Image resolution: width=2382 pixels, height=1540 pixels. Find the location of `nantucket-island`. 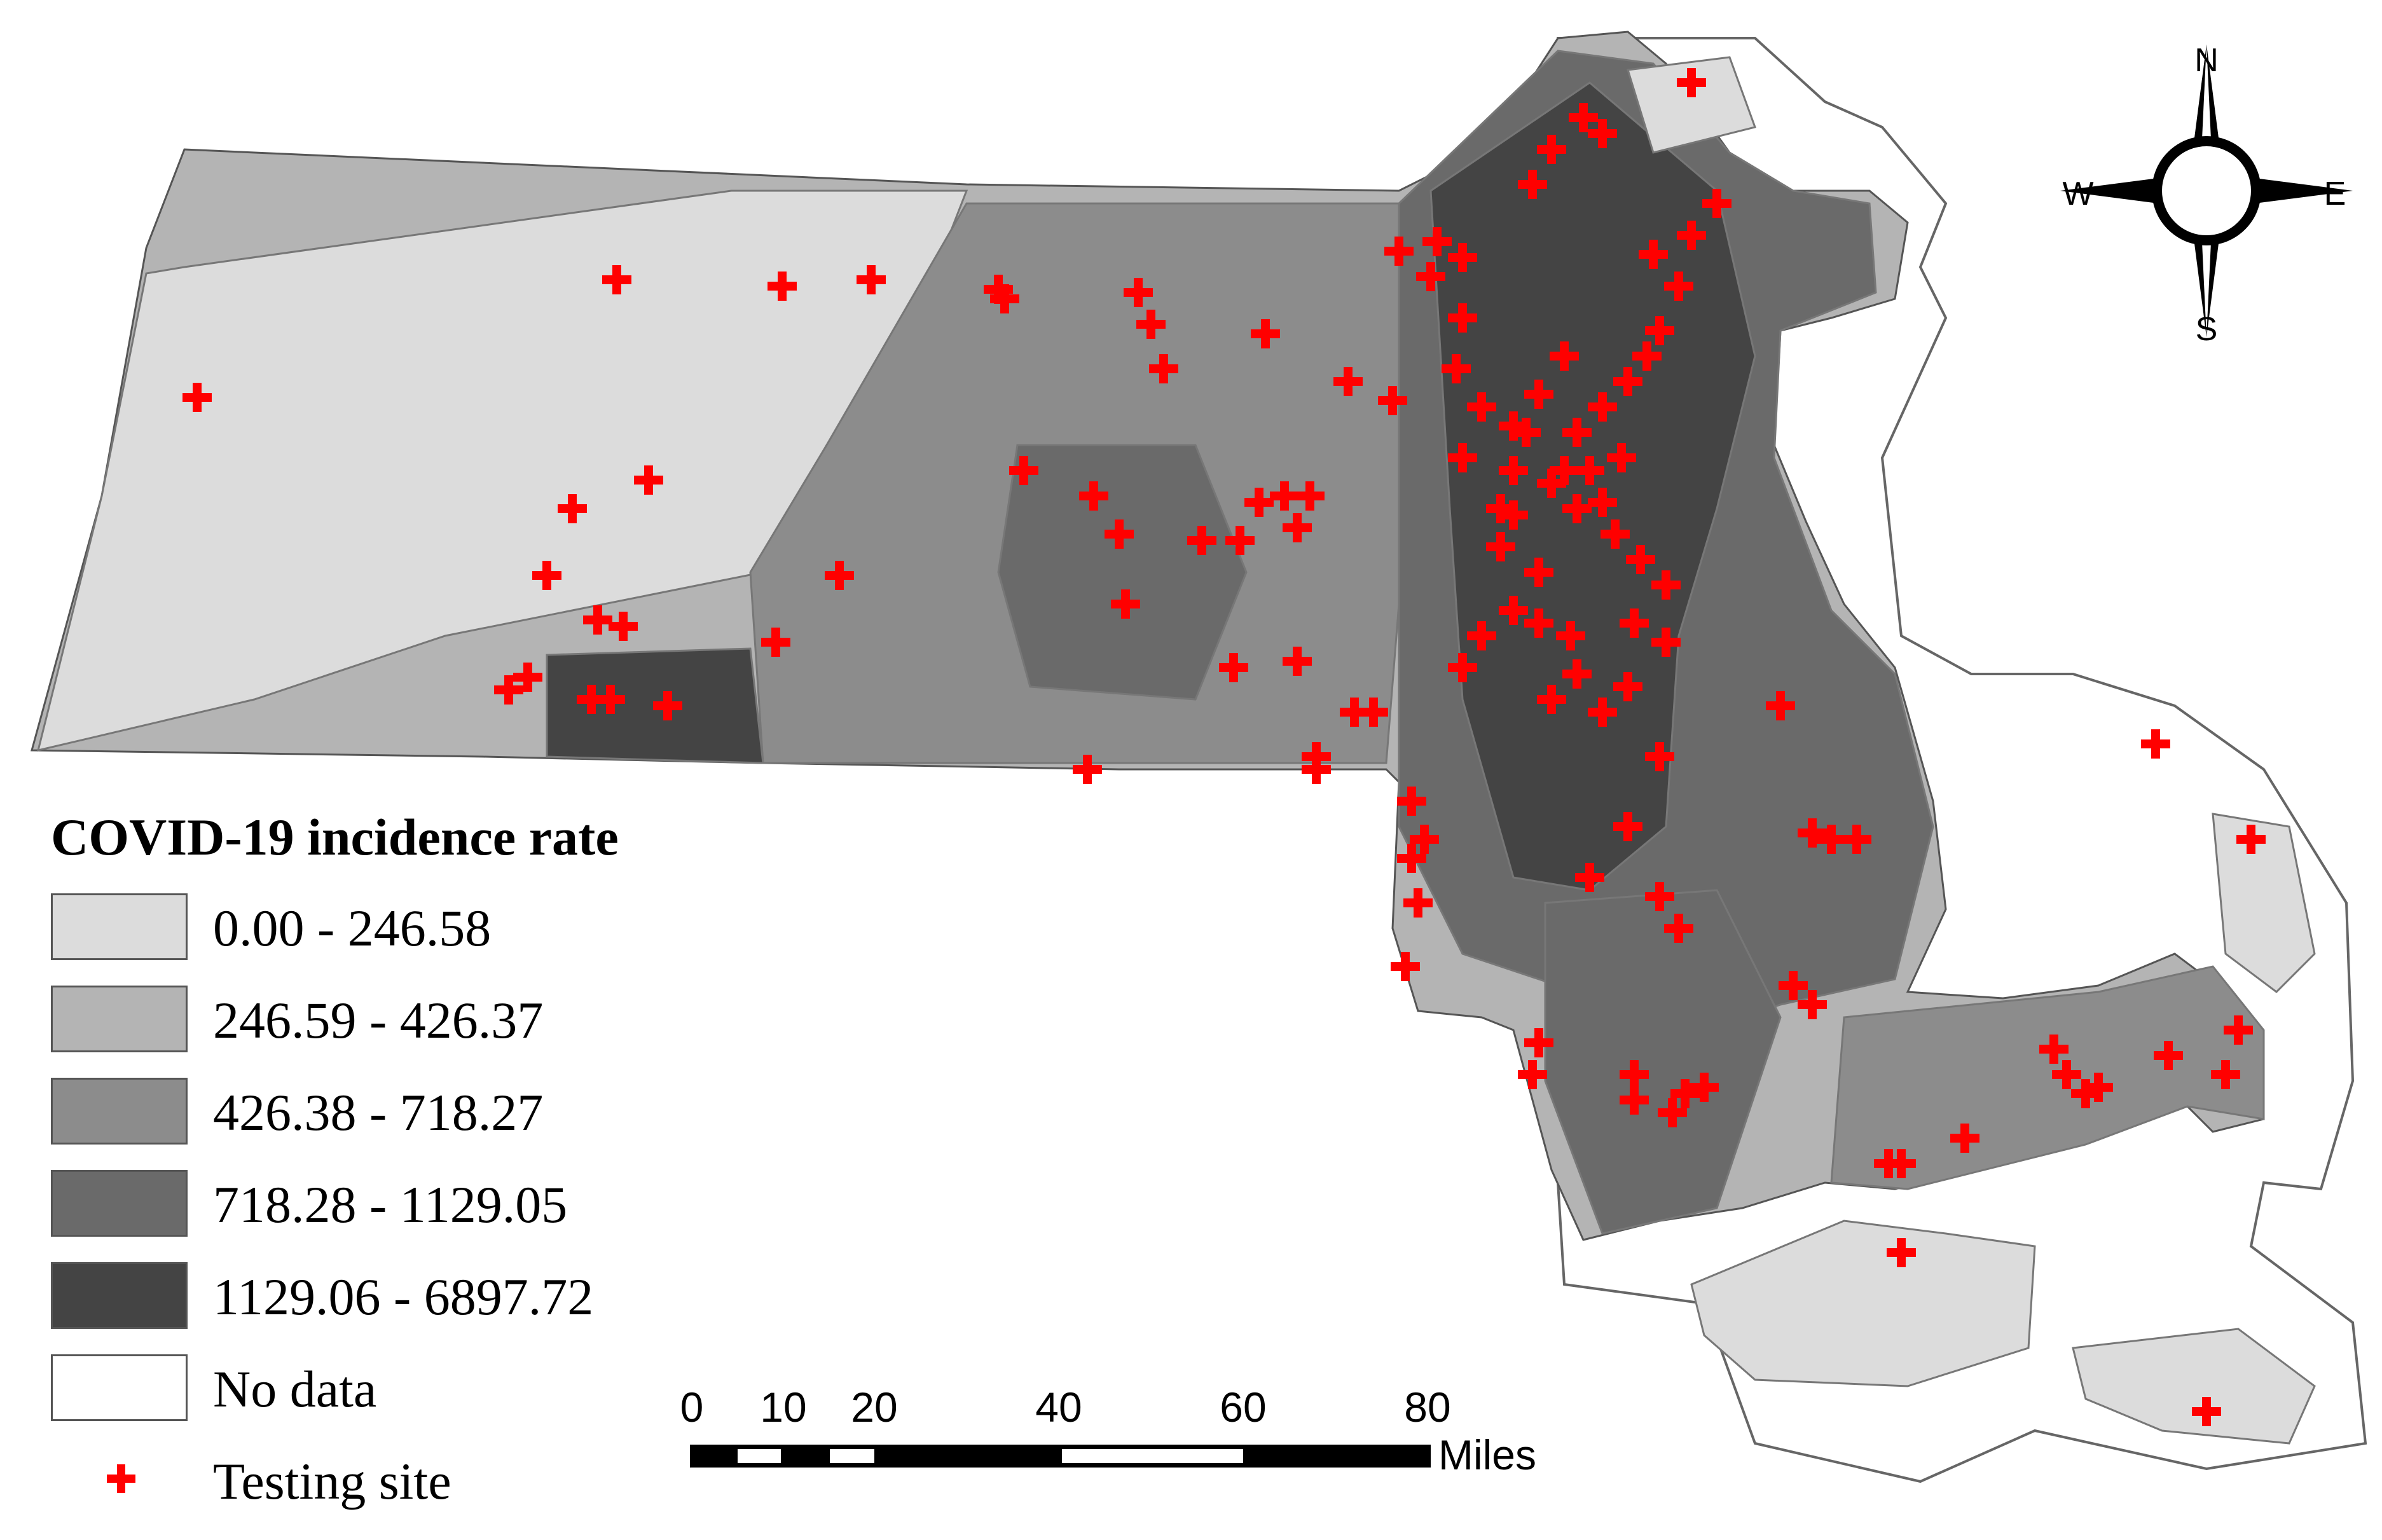

nantucket-island is located at coordinates (2194, 1387).